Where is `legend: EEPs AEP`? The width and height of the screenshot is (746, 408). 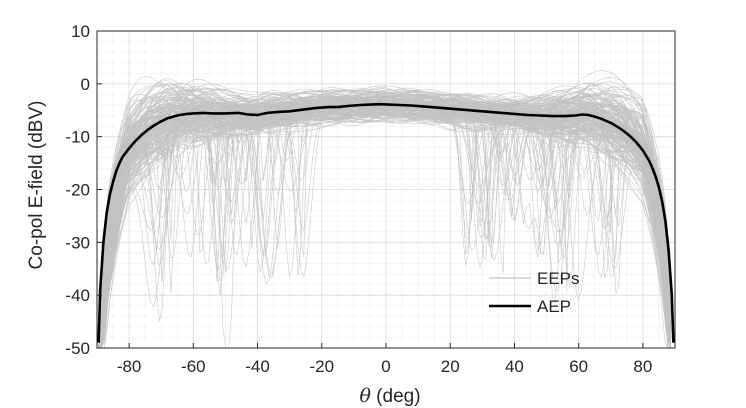 legend: EEPs AEP is located at coordinates (534, 292).